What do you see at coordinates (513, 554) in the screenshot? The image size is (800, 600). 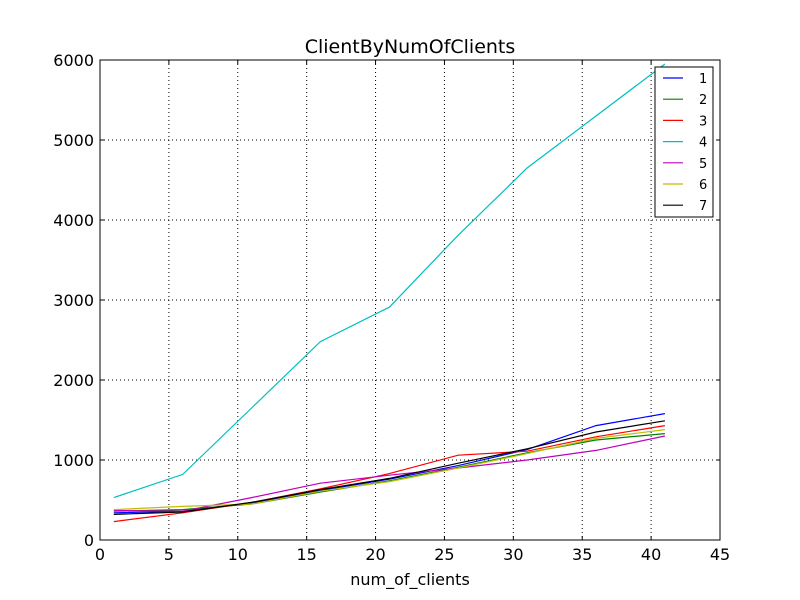 I see `x-tick-label: 30` at bounding box center [513, 554].